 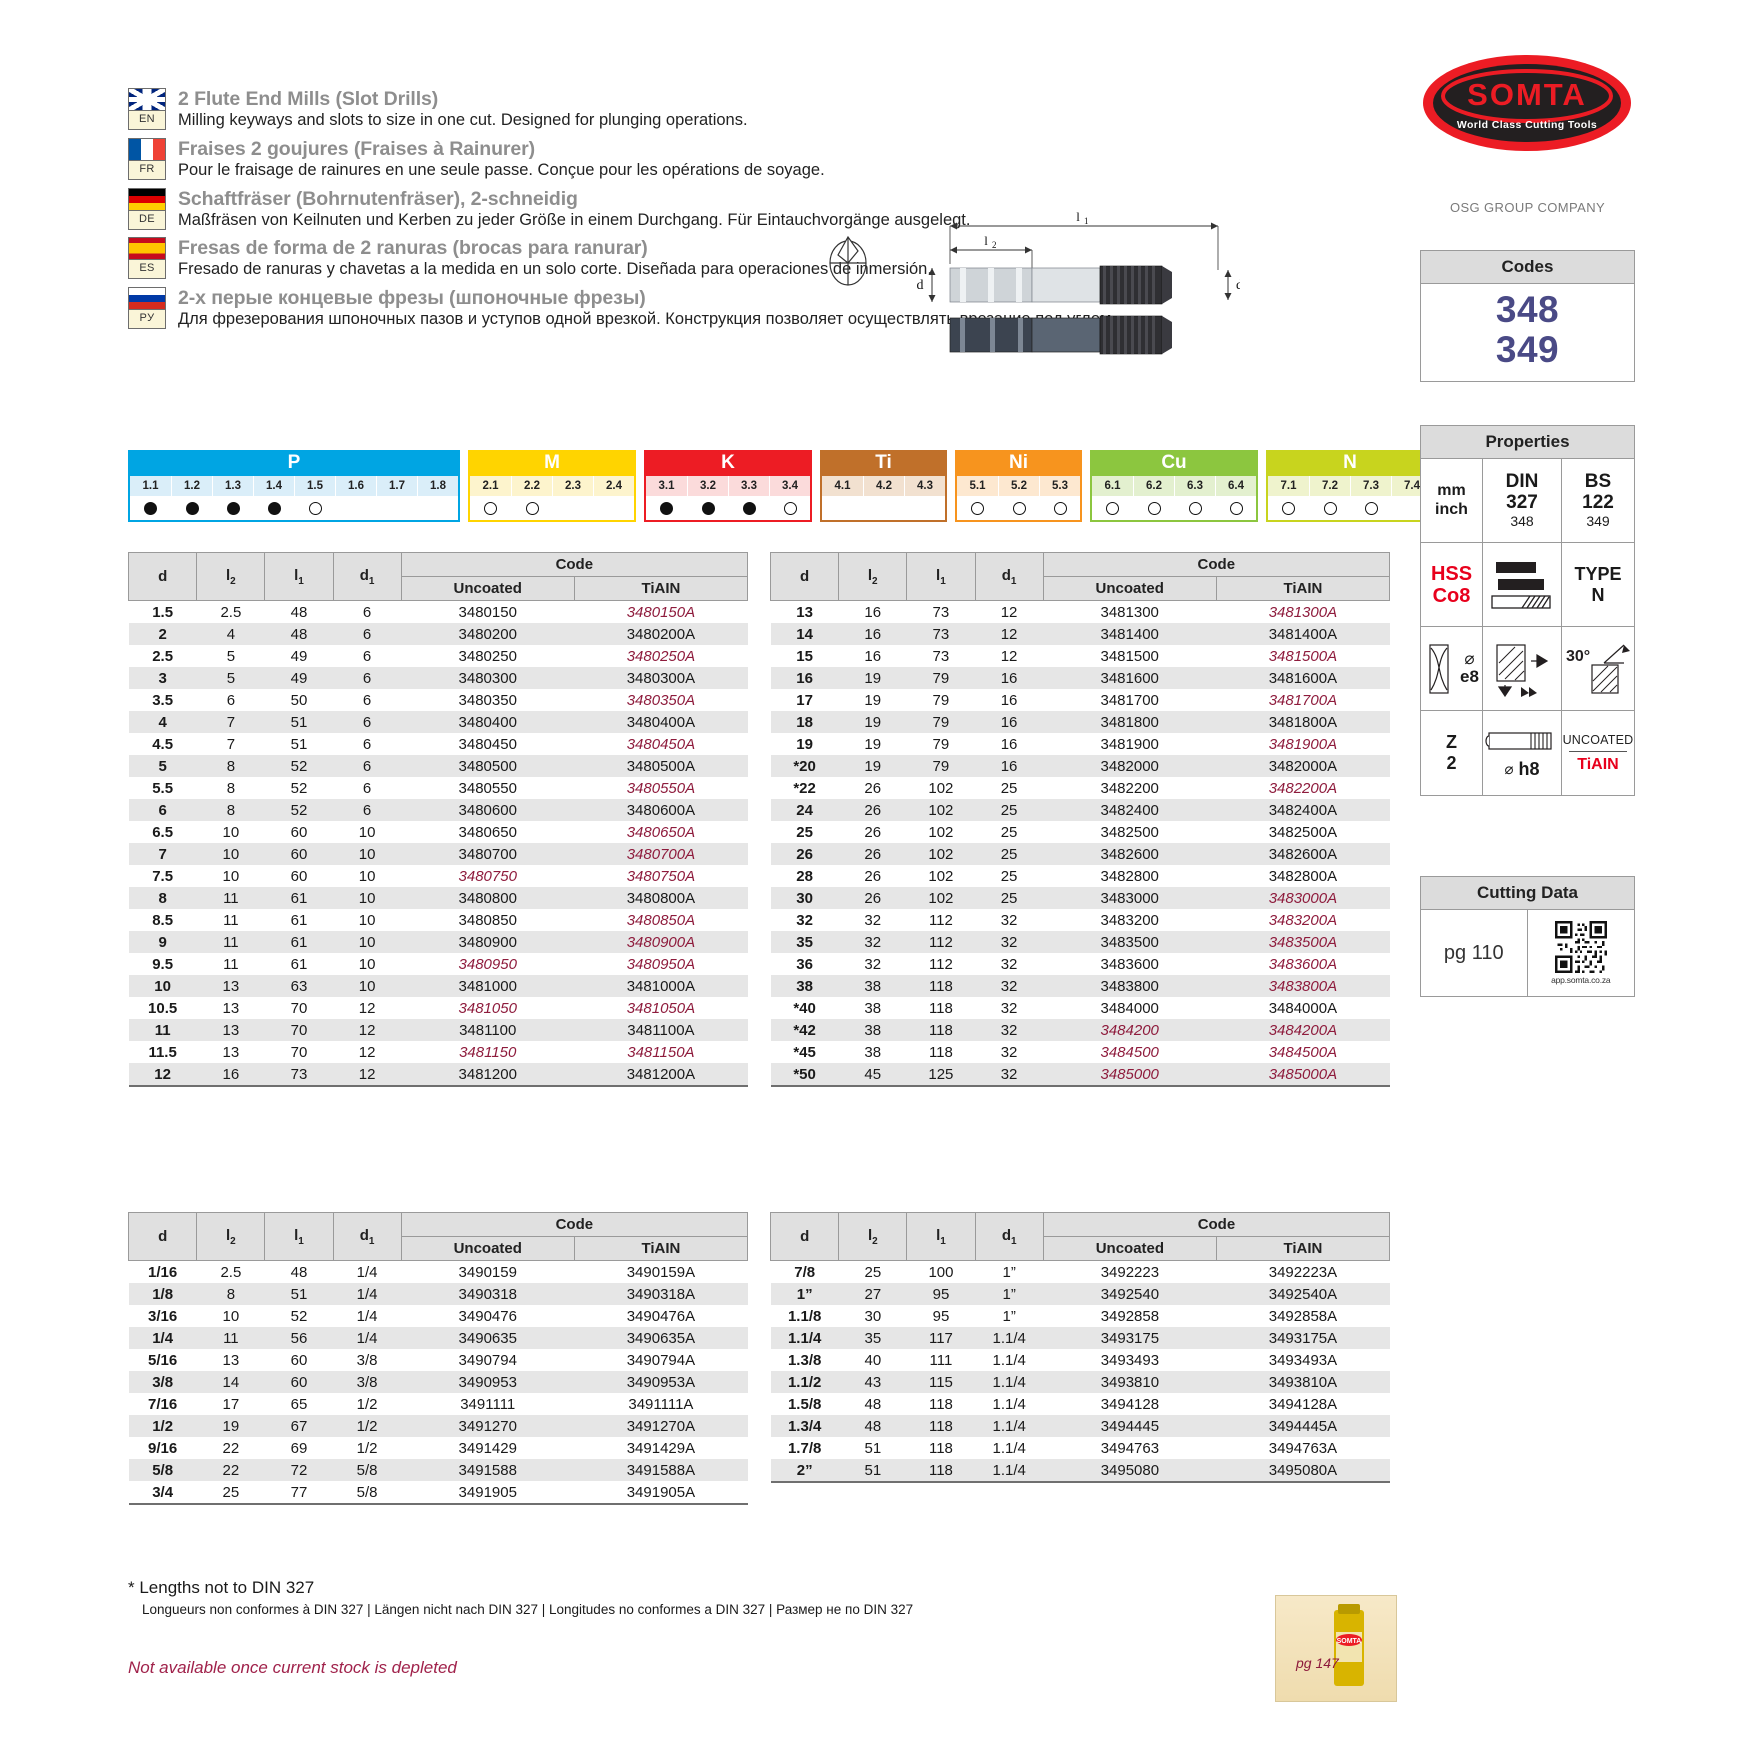 I want to click on table-row: 28 26 102 25 3482800 3482800A, so click(x=1080, y=876).